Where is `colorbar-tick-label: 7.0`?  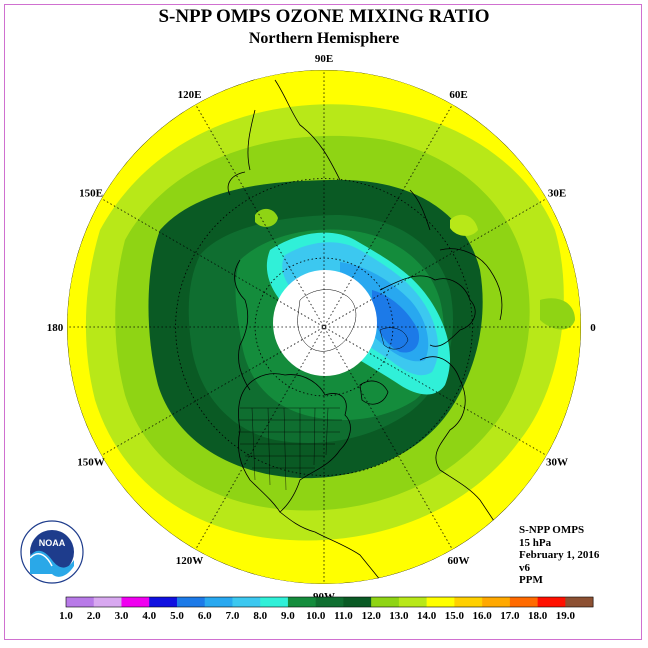
colorbar-tick-label: 7.0 is located at coordinates (233, 616).